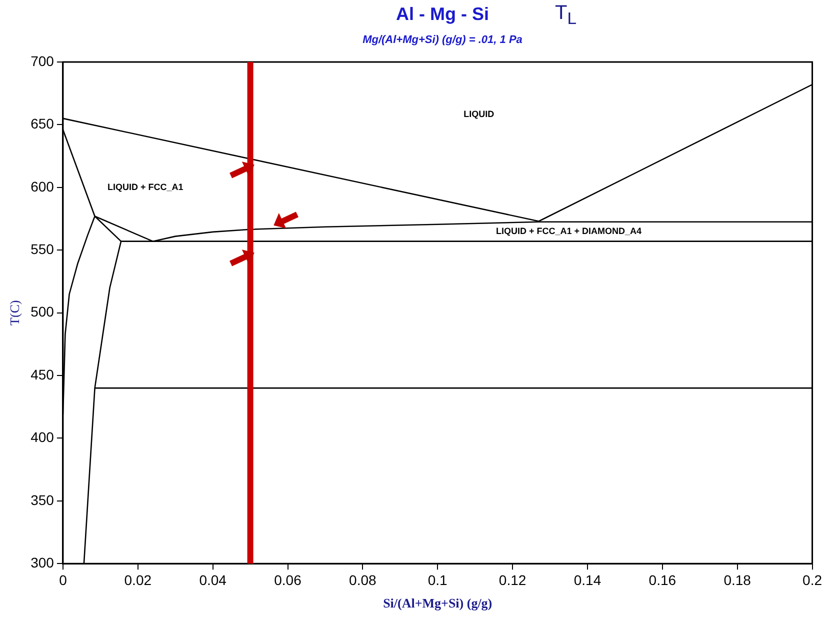  Describe the element at coordinates (14, 313) in the screenshot. I see `y-axis-title: T(C)` at that location.